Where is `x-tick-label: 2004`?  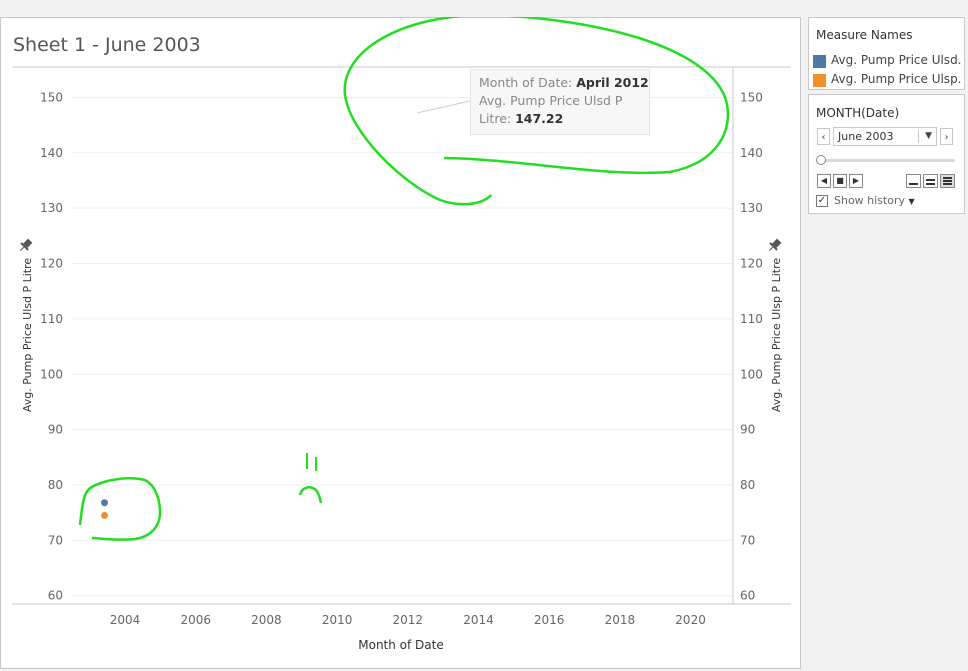 x-tick-label: 2004 is located at coordinates (125, 620).